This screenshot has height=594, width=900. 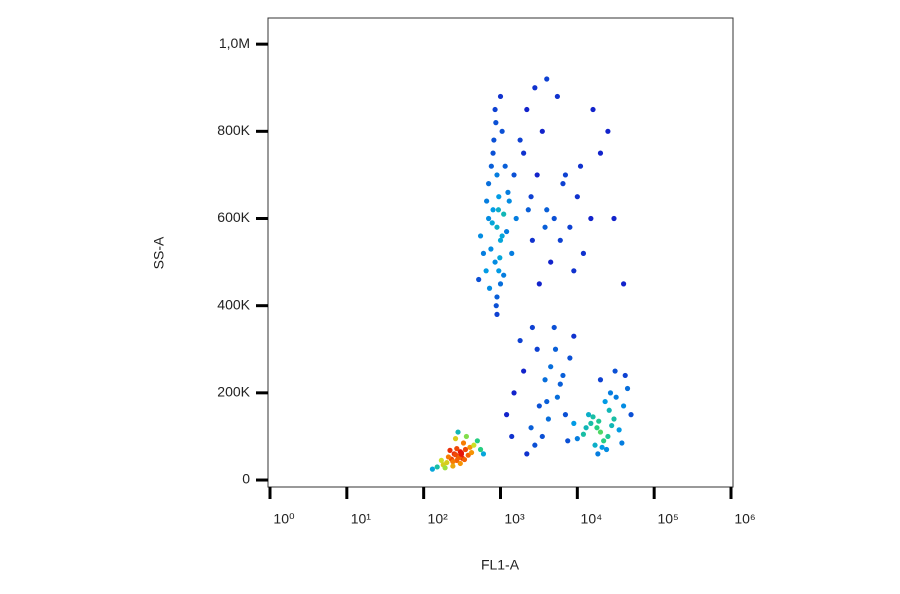 I want to click on x-tick-label: 10⁵, so click(x=667, y=519).